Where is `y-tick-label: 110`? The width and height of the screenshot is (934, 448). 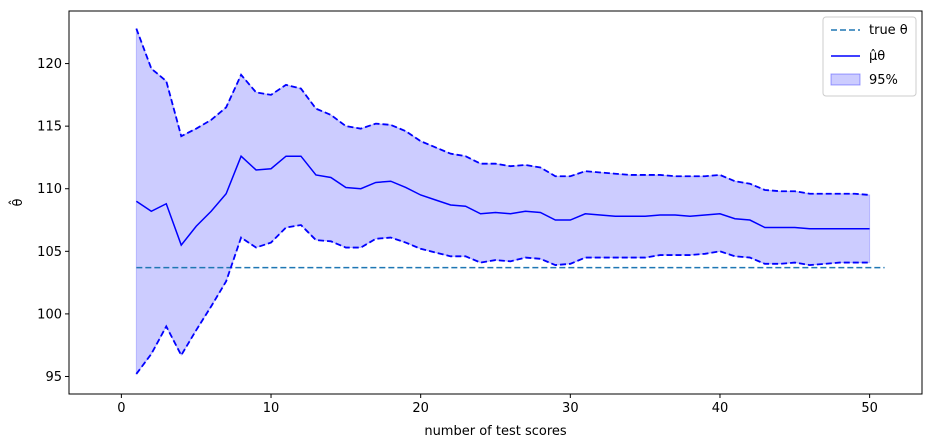
y-tick-label: 110 is located at coordinates (49, 189).